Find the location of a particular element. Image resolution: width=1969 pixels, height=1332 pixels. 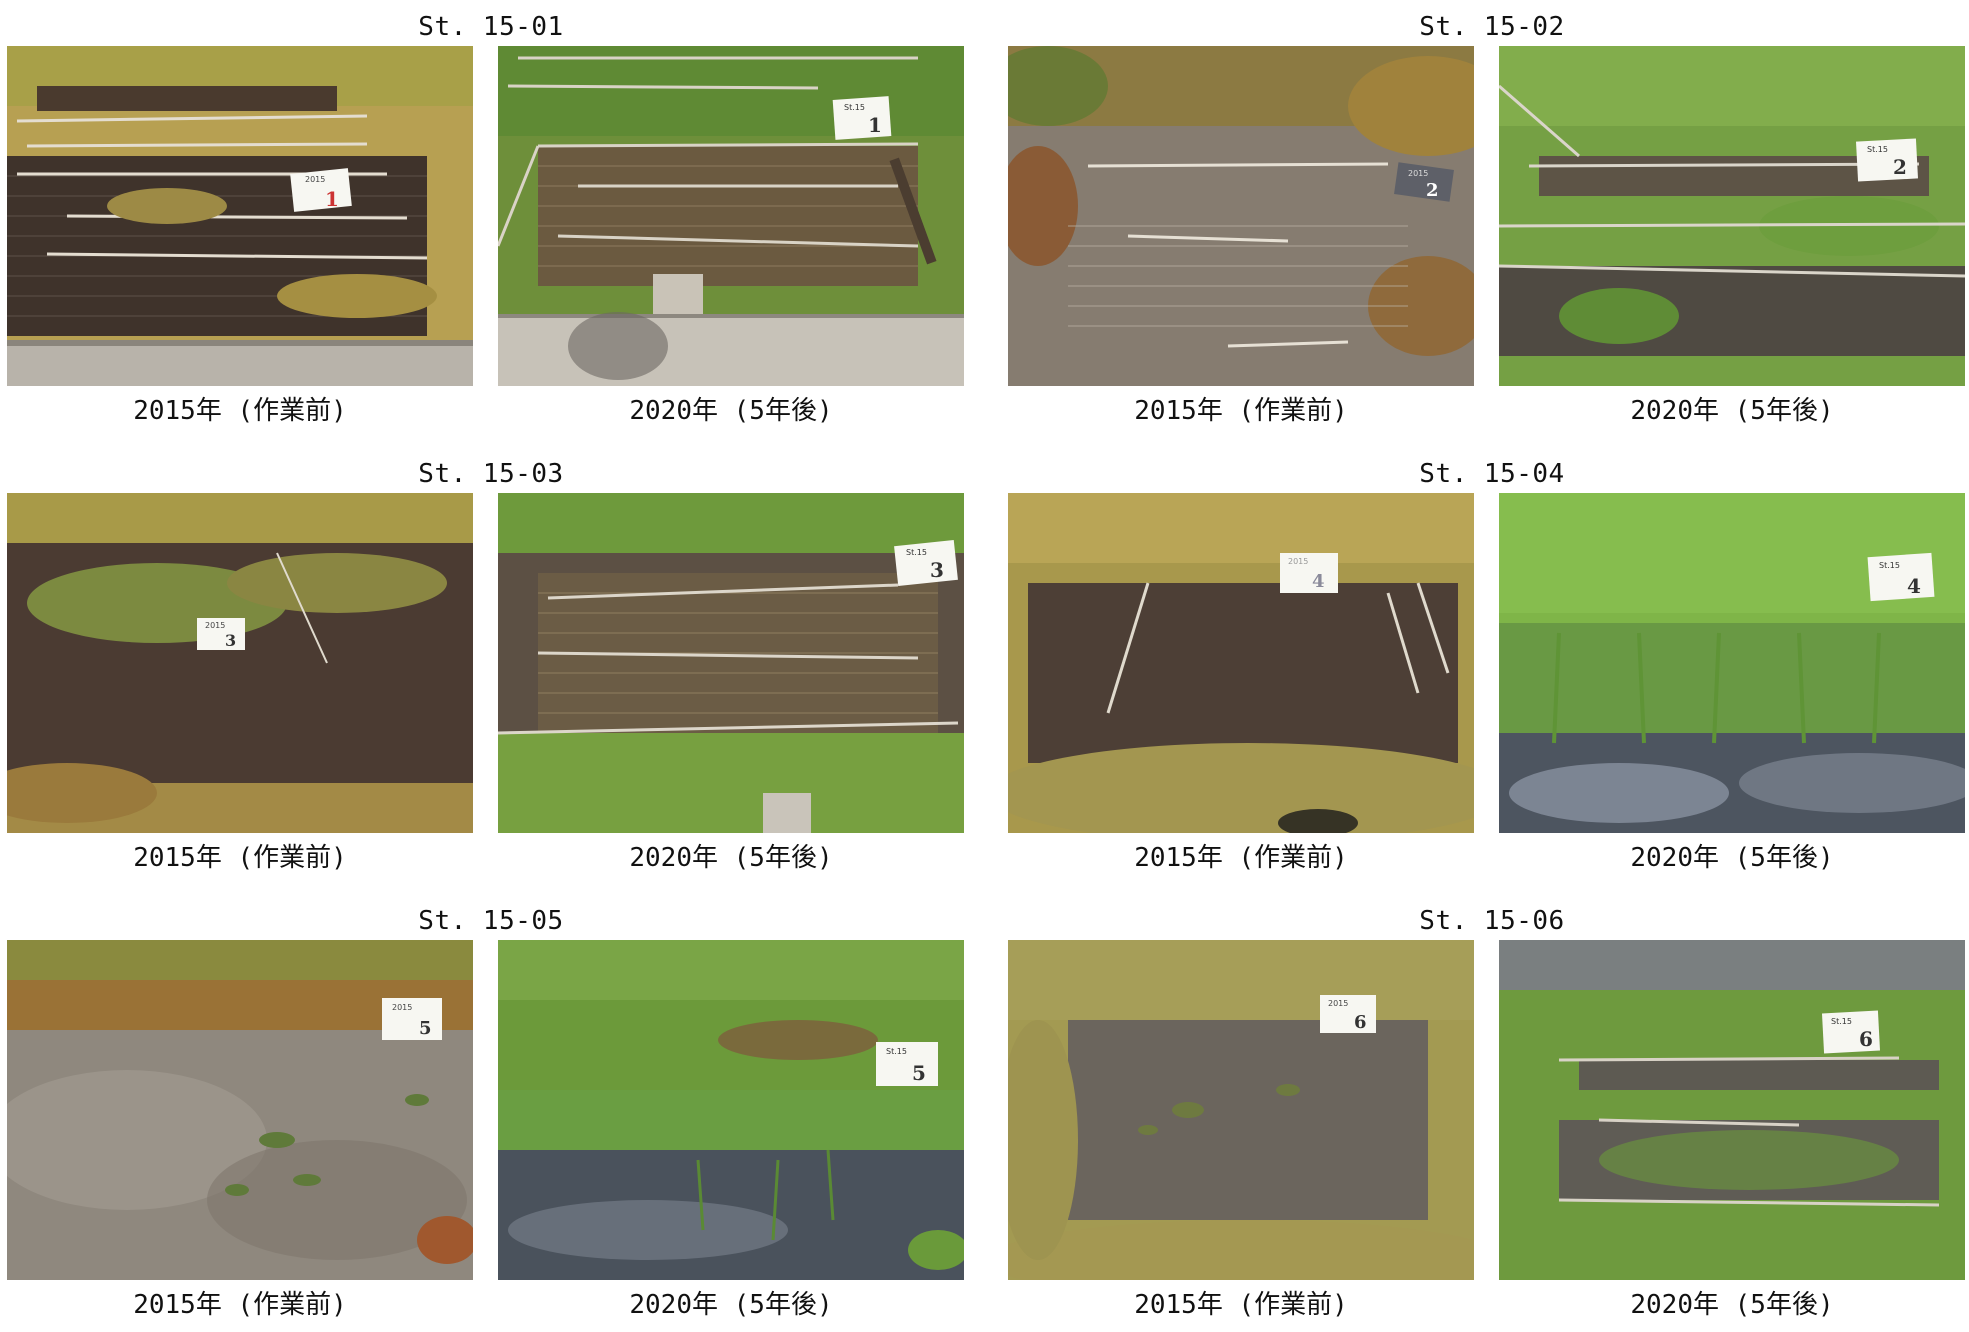

photo-before: 2015 4 is located at coordinates (1241, 663).